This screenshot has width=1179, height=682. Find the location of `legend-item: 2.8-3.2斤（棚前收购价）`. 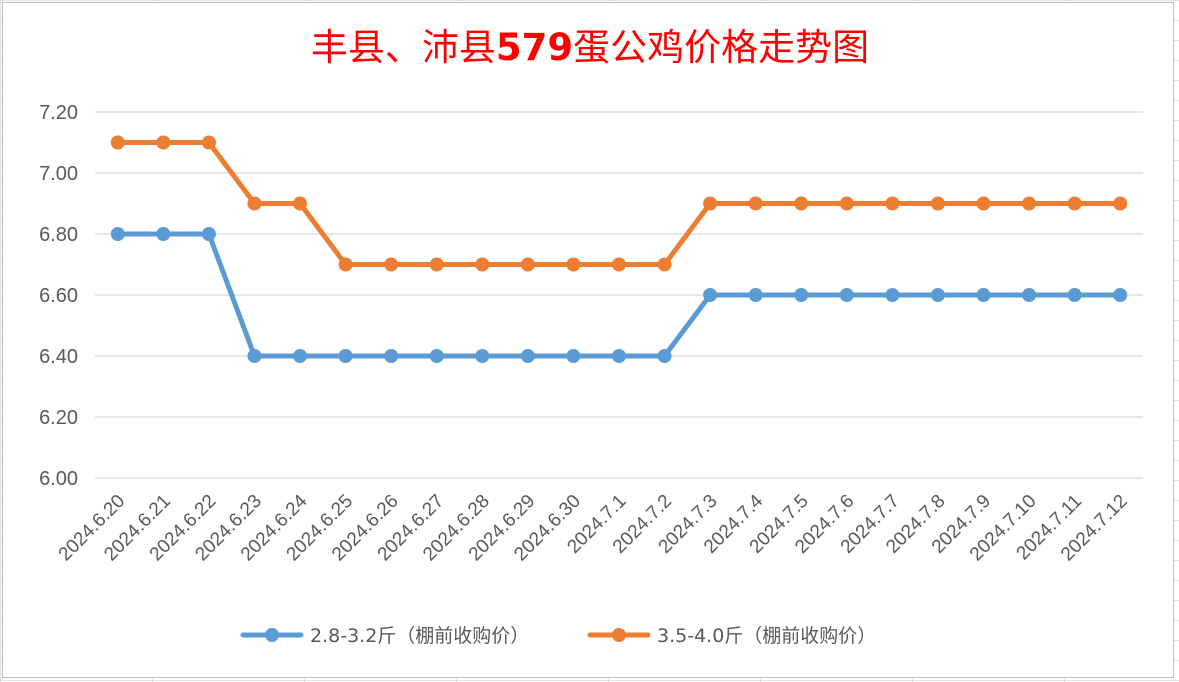

legend-item: 2.8-3.2斤（棚前收购价） is located at coordinates (384, 636).